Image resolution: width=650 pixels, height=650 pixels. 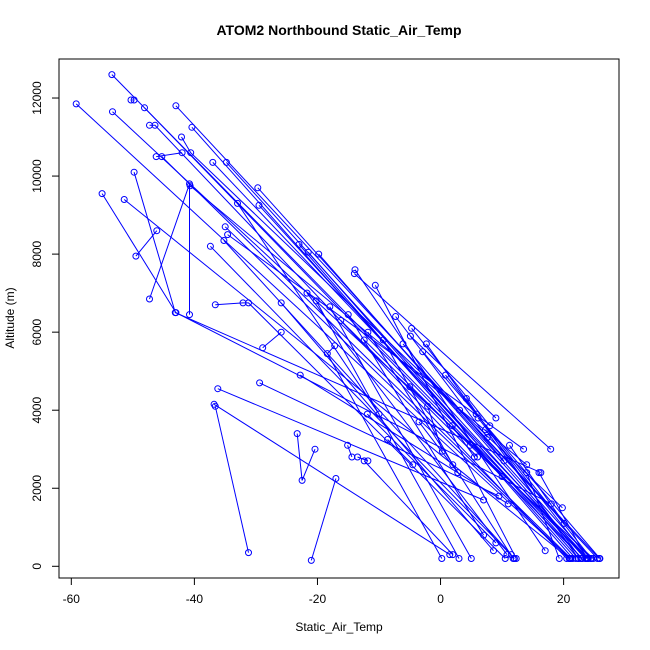 I want to click on y-tick-label: 12000, so click(x=37, y=98).